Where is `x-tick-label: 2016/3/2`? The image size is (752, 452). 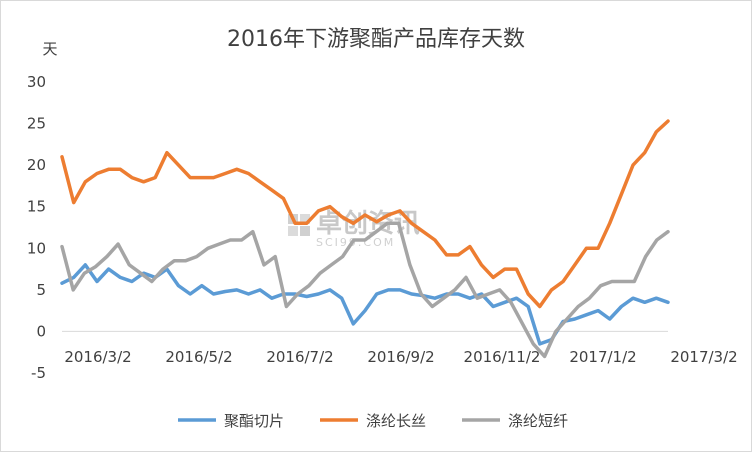 x-tick-label: 2016/3/2 is located at coordinates (97, 357).